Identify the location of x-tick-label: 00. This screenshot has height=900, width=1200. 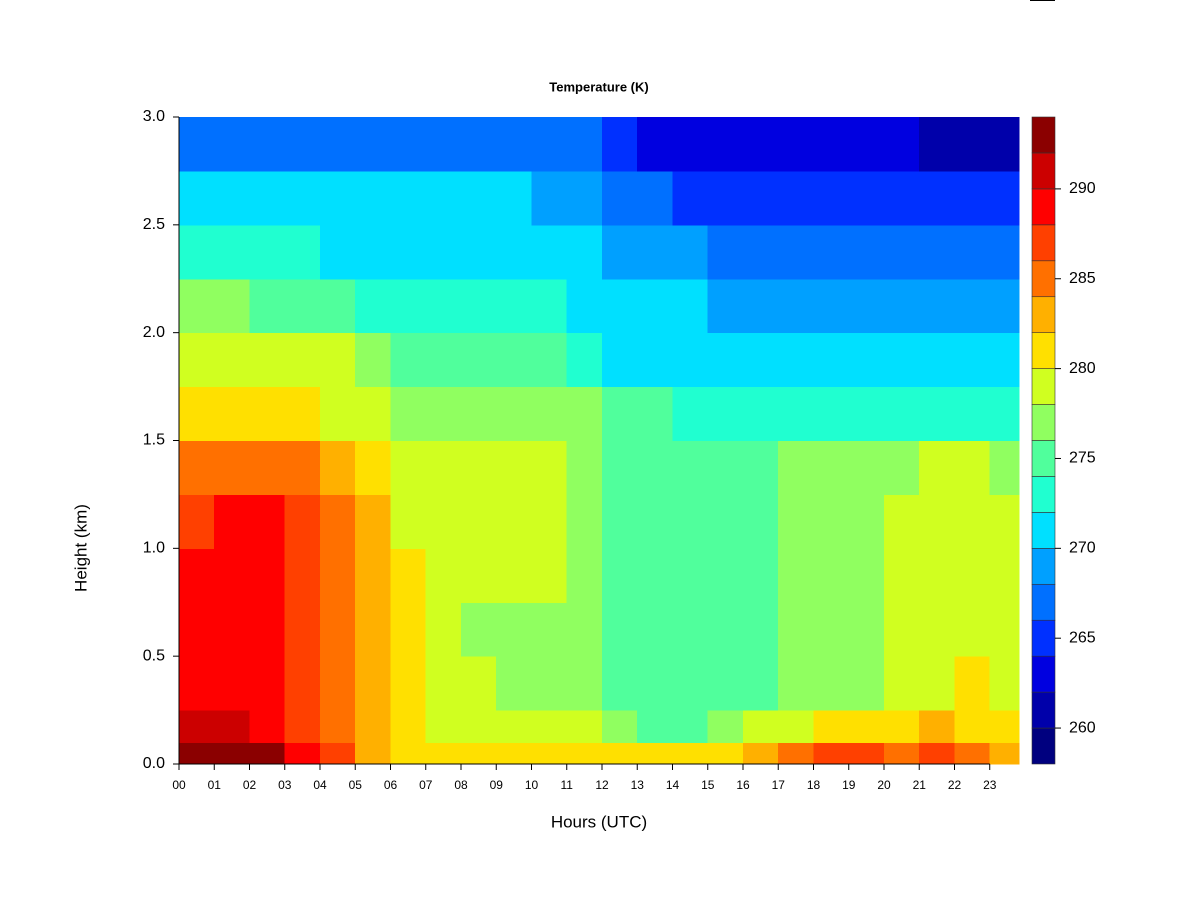
(179, 785).